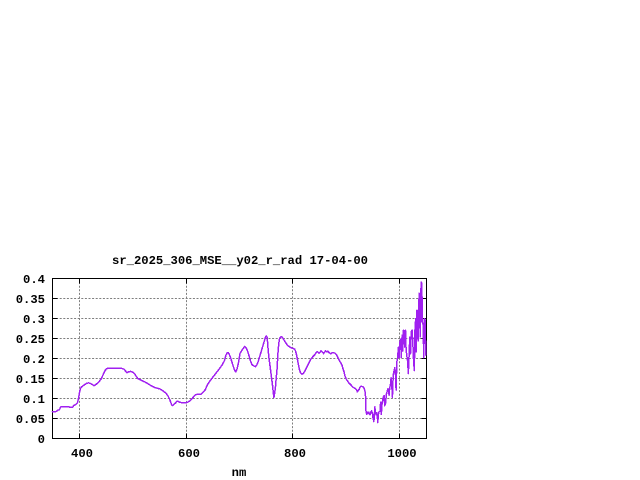 This screenshot has width=640, height=480. What do you see at coordinates (34, 280) in the screenshot?
I see `svg-text: 0.4` at bounding box center [34, 280].